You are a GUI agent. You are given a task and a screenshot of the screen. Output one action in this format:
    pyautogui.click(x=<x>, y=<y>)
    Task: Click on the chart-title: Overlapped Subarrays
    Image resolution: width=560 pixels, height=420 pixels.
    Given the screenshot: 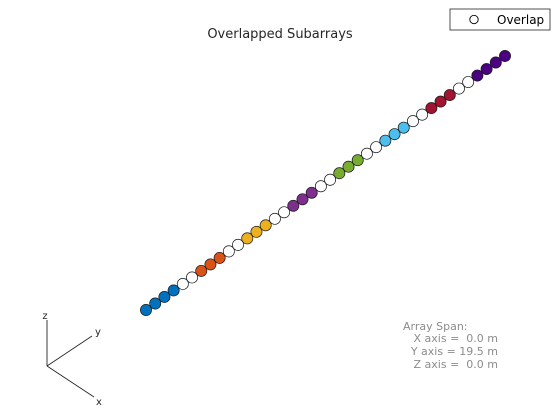 What is the action you would take?
    pyautogui.click(x=280, y=34)
    